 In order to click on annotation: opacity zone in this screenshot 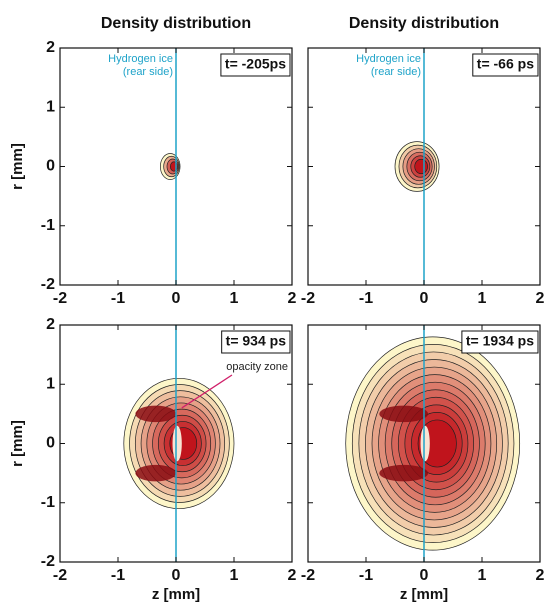, I will do `click(257, 367)`.